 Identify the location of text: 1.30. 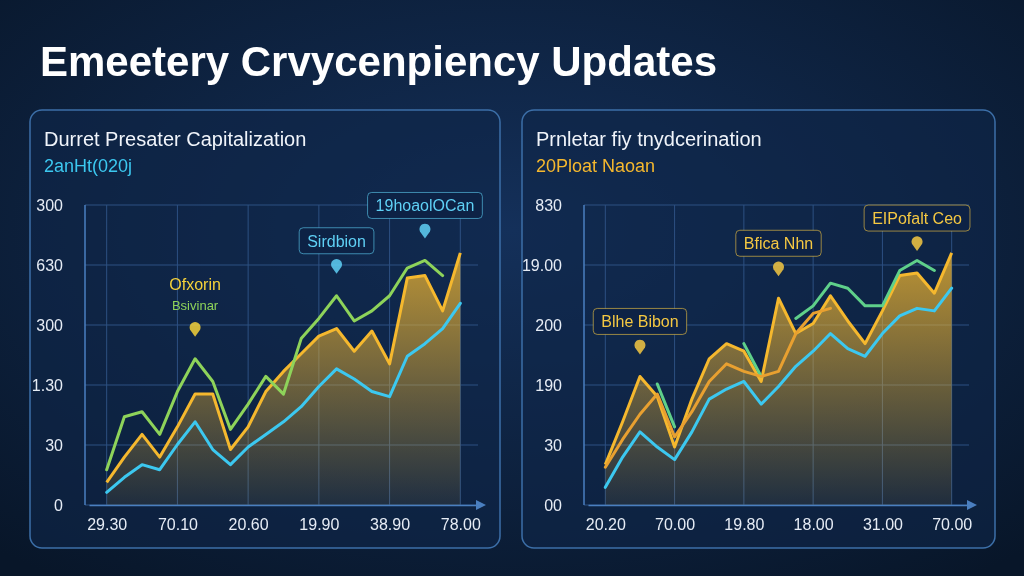
(47, 385).